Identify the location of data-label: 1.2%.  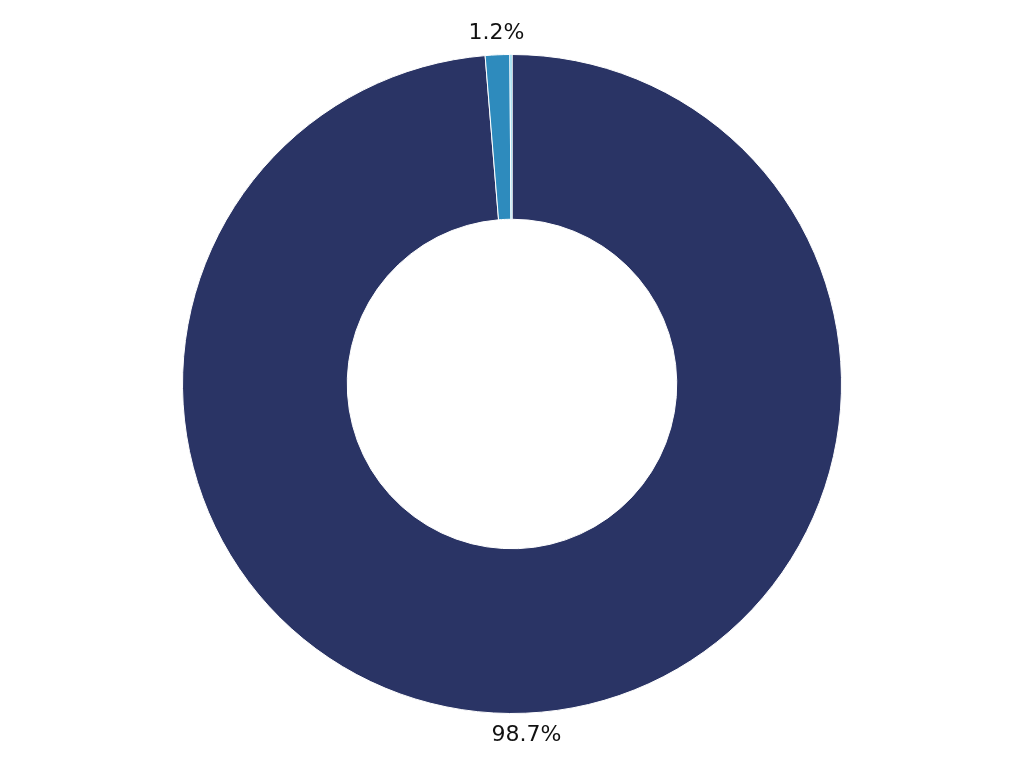
(496, 31).